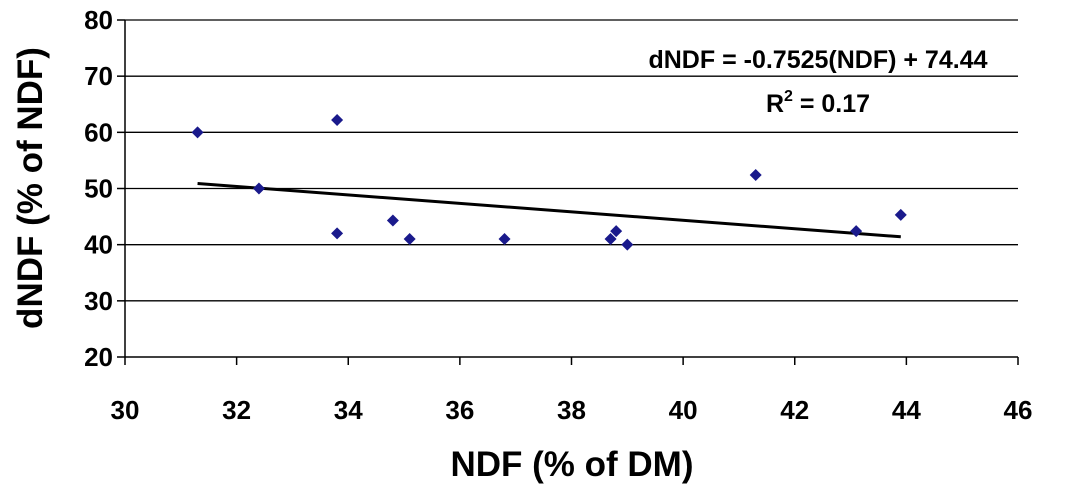 The width and height of the screenshot is (1067, 487). What do you see at coordinates (98, 20) in the screenshot?
I see `y-tick-label-80: 80` at bounding box center [98, 20].